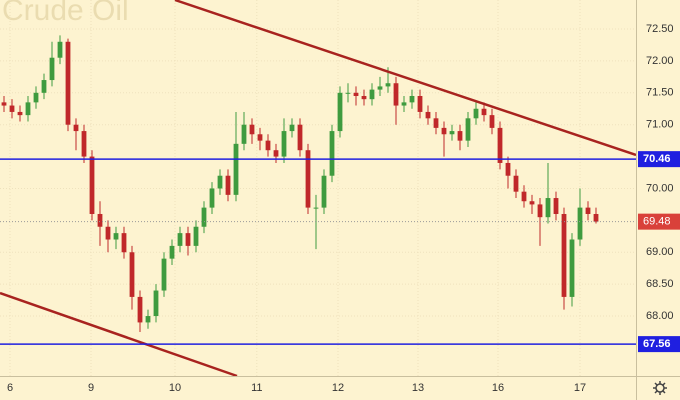 The width and height of the screenshot is (680, 400). What do you see at coordinates (338, 388) in the screenshot?
I see `x-tick-label: 12` at bounding box center [338, 388].